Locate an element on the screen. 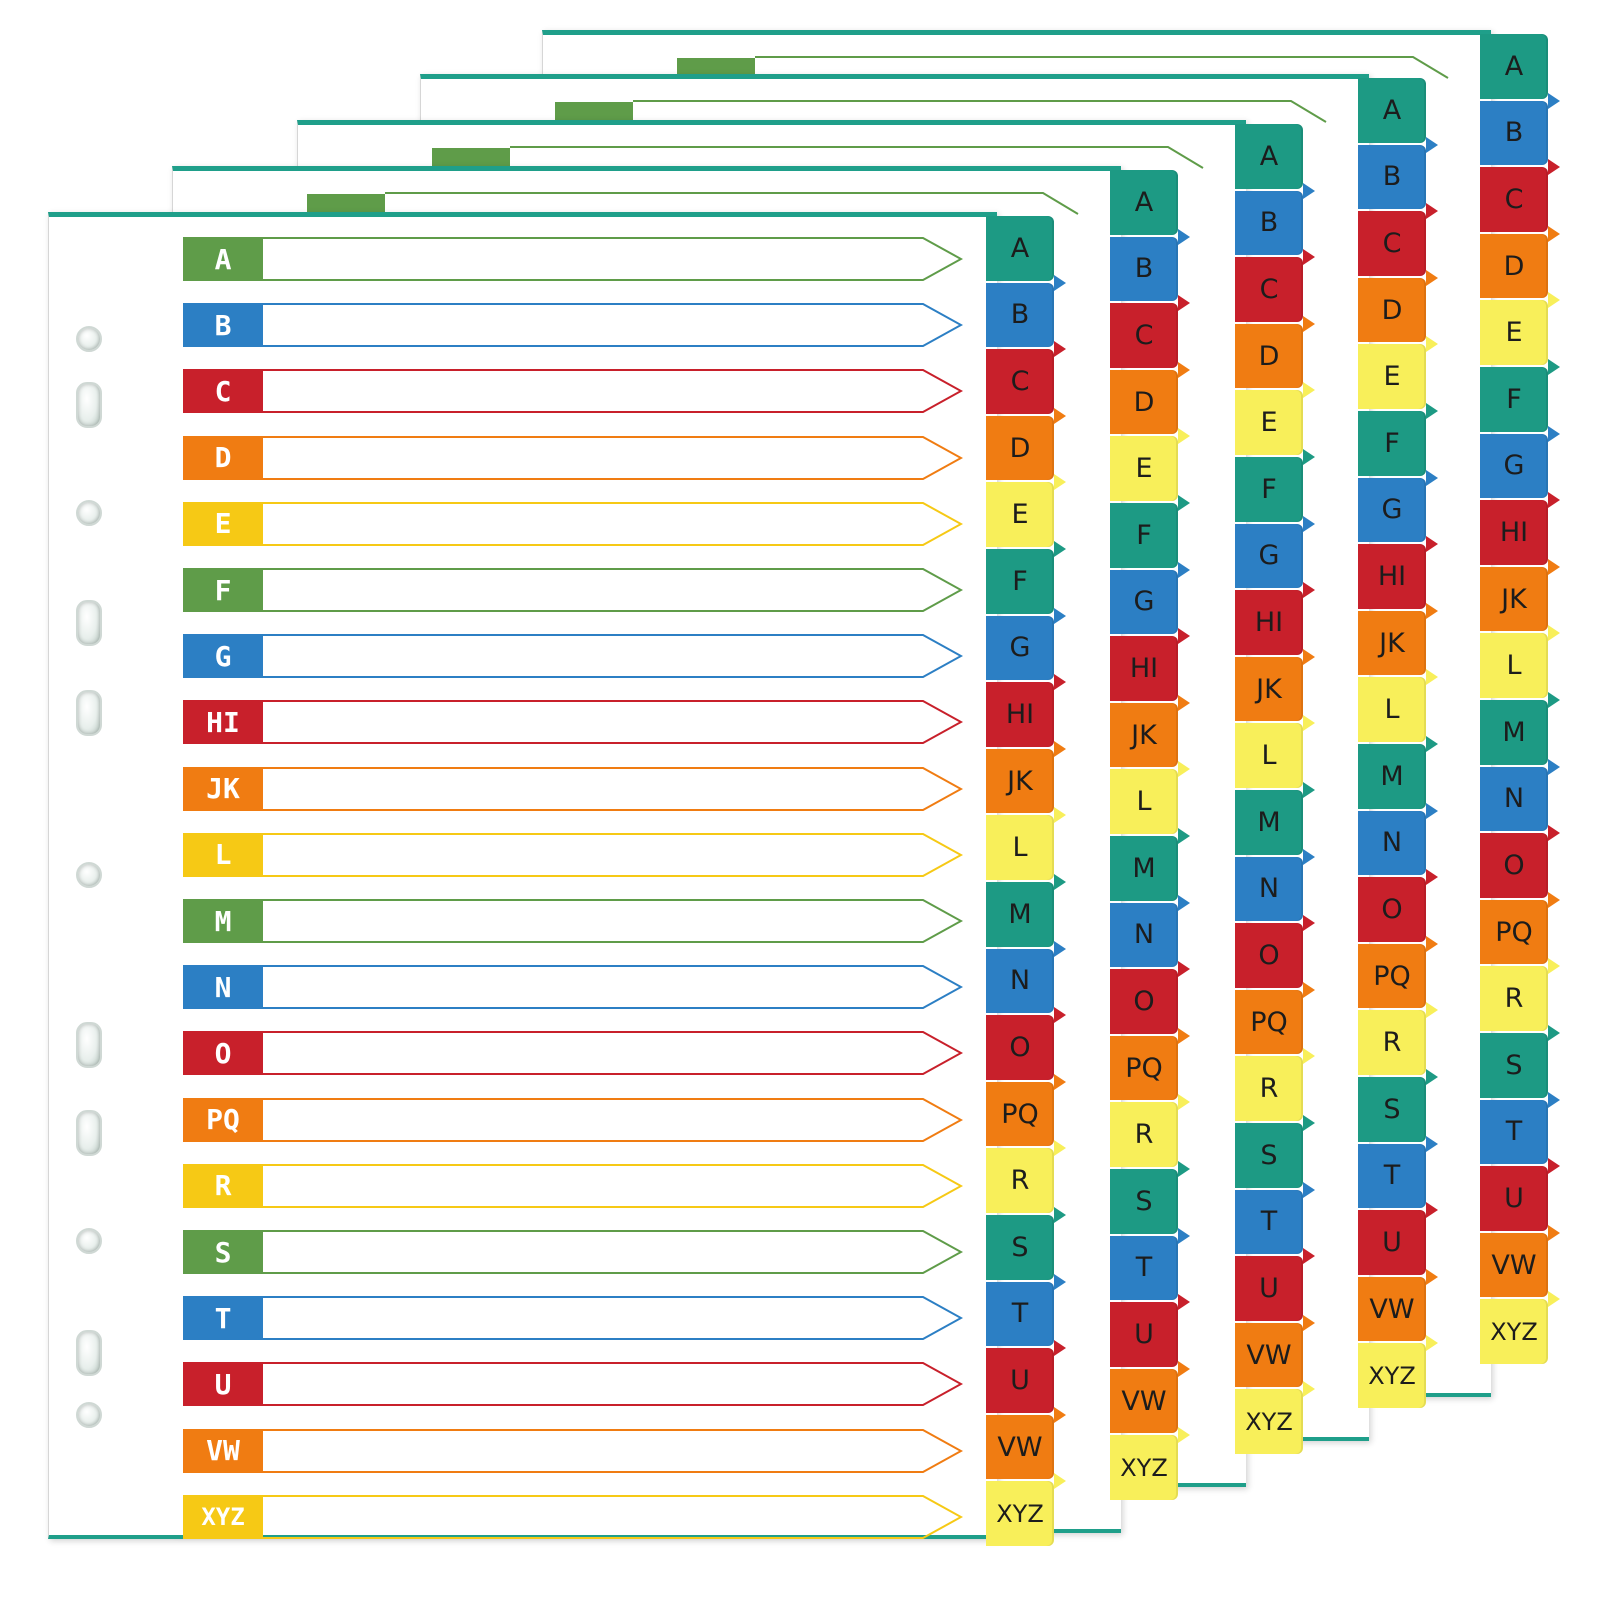 The height and width of the screenshot is (1600, 1600). index-row: U is located at coordinates (573, 1384).